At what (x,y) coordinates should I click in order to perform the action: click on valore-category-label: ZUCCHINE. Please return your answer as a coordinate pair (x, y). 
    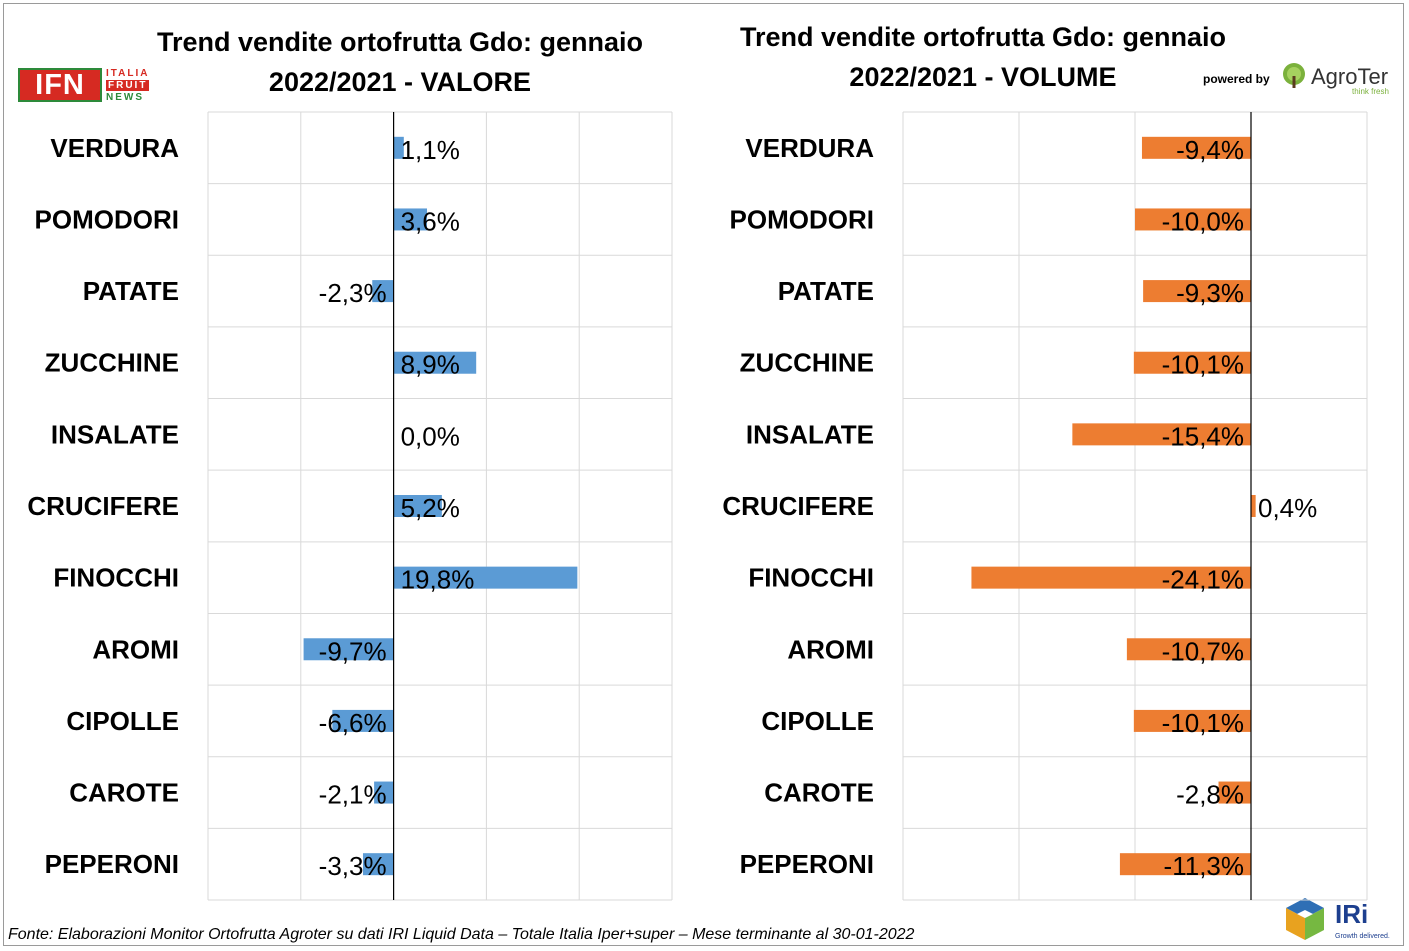
    Looking at the image, I should click on (112, 363).